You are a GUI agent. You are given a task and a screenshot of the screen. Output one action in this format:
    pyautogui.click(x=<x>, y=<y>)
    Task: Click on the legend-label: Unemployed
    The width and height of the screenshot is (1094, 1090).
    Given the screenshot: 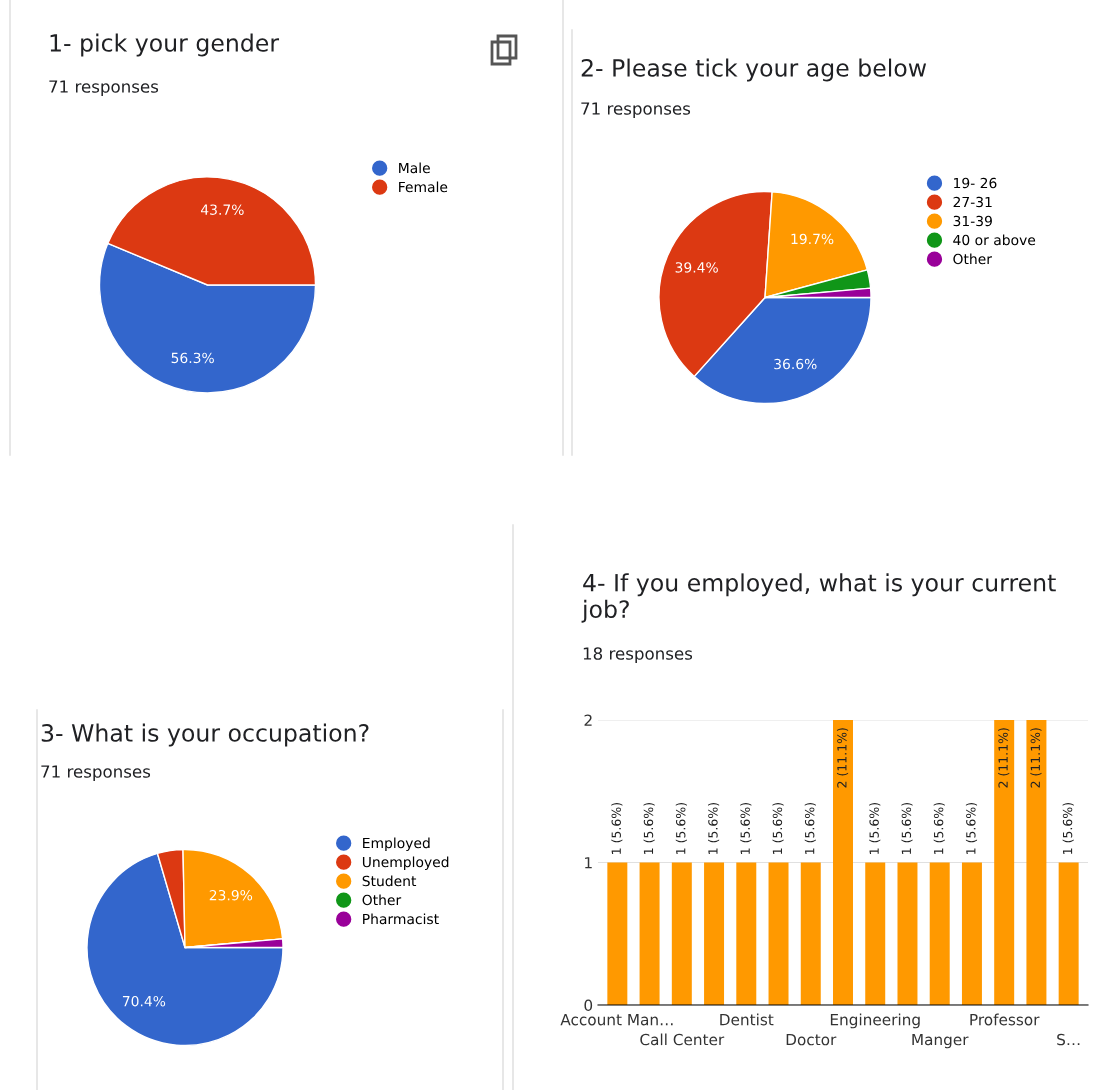 What is the action you would take?
    pyautogui.click(x=405, y=863)
    